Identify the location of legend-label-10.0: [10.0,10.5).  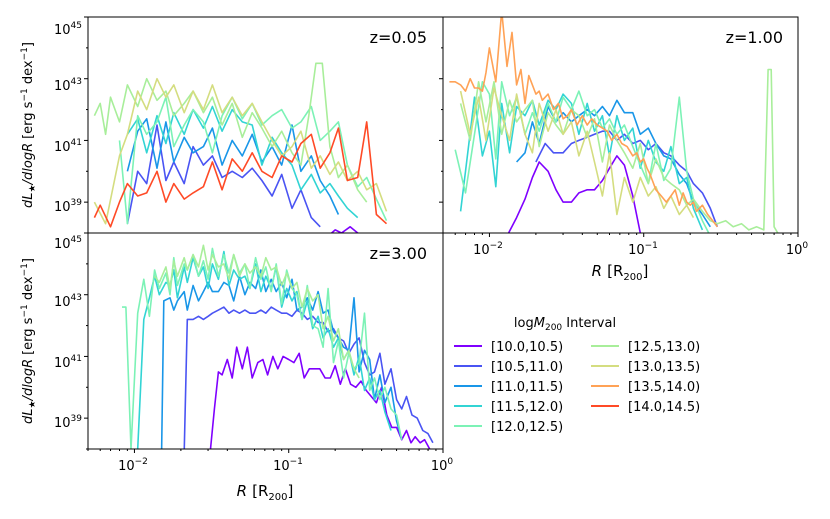
(527, 347).